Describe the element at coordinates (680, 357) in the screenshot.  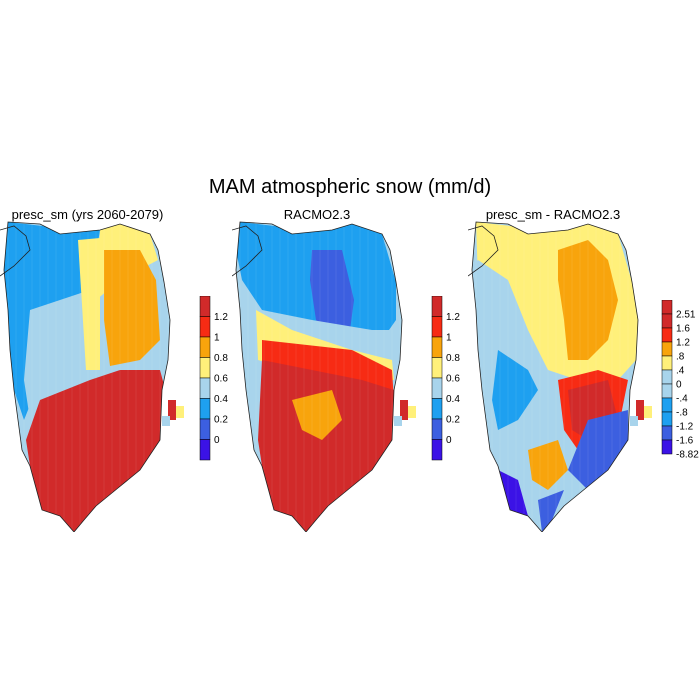
I see `colorbar-tick-label: .8` at that location.